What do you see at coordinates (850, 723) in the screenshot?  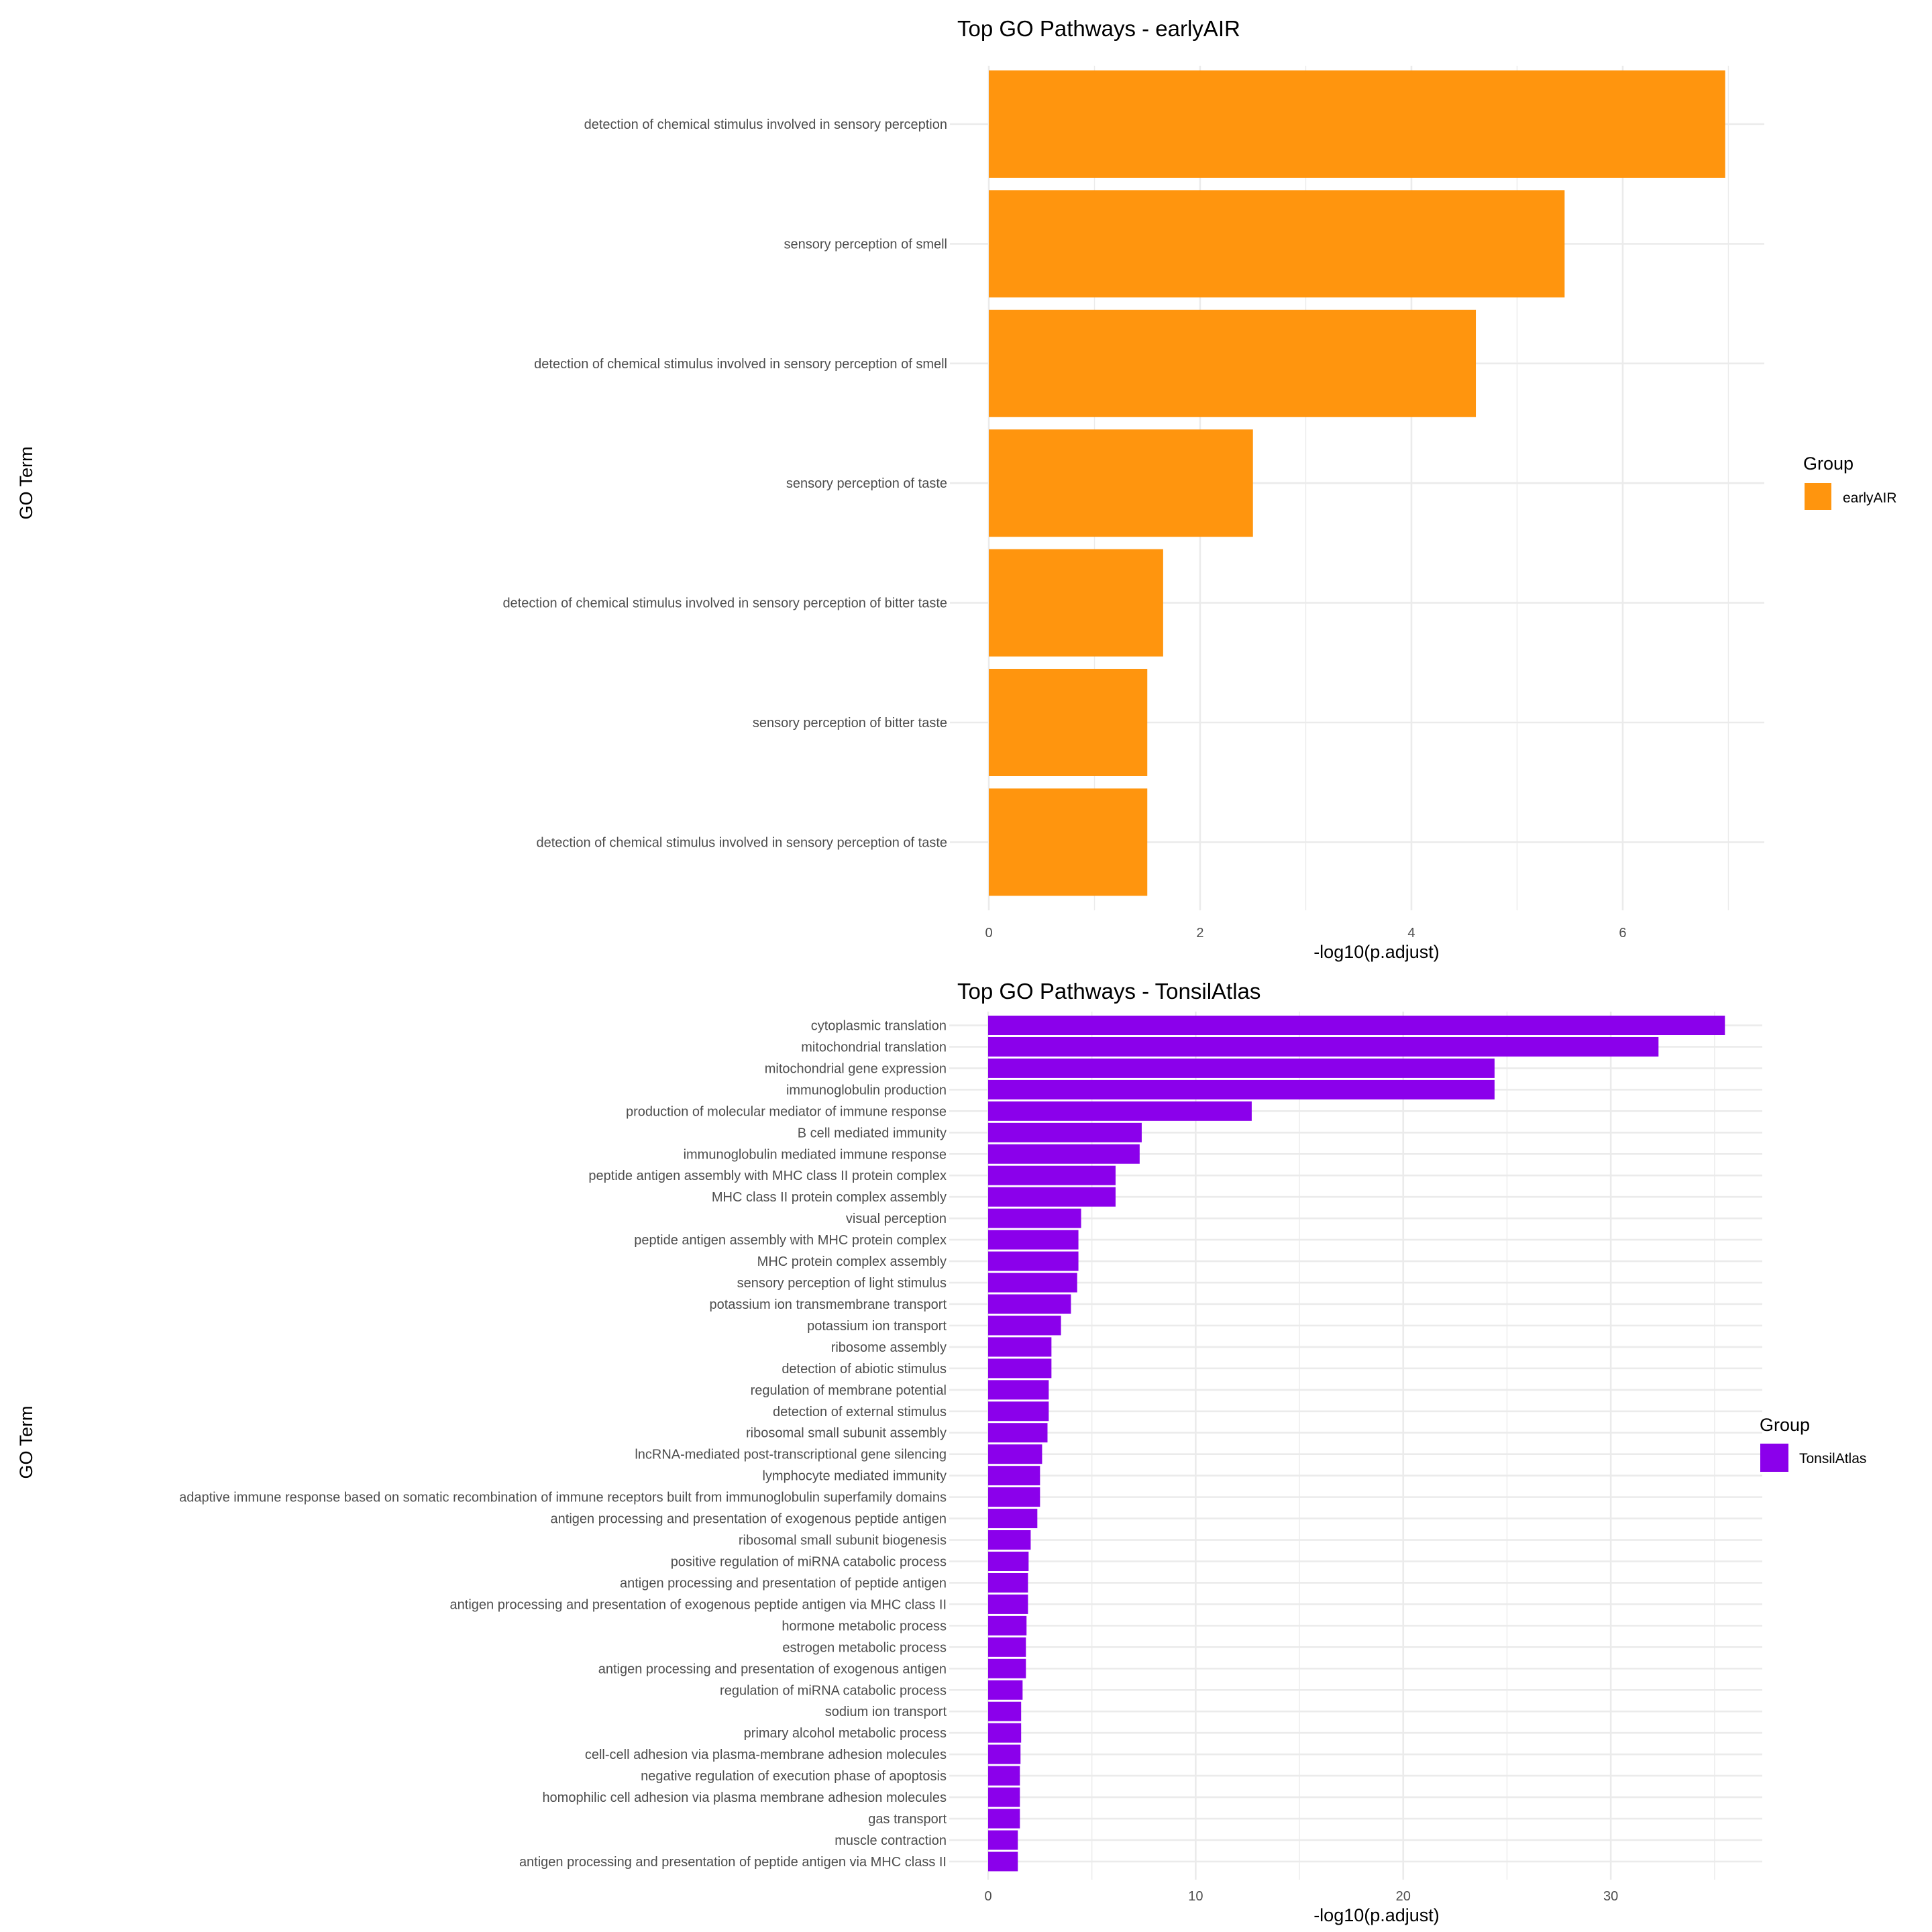 I see `category-label: sensory perception of bitter taste` at bounding box center [850, 723].